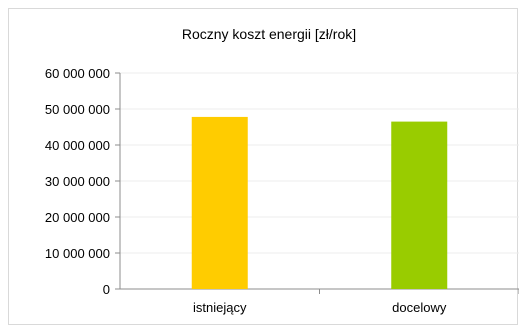 This screenshot has height=331, width=524. What do you see at coordinates (77, 145) in the screenshot?
I see `y-tick-label: 40 000 000` at bounding box center [77, 145].